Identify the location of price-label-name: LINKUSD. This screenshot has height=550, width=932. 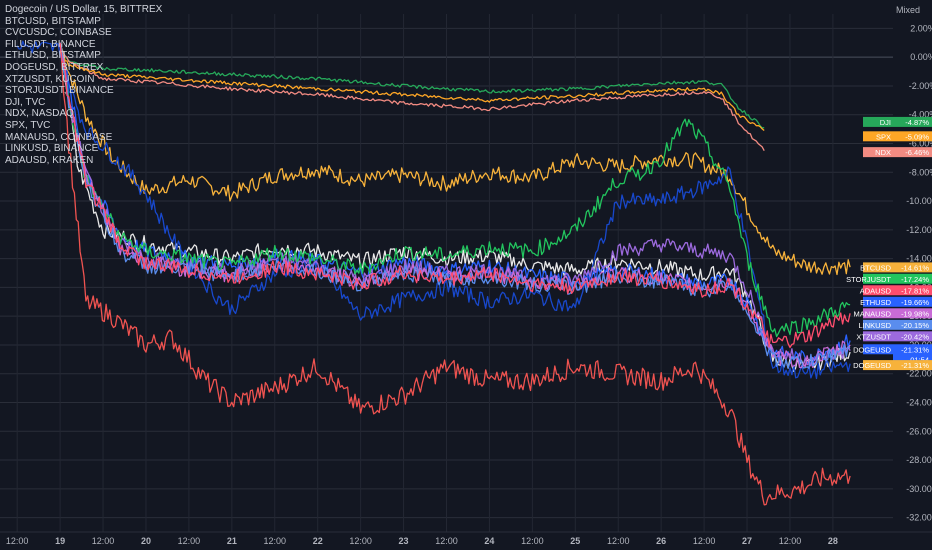
(874, 325).